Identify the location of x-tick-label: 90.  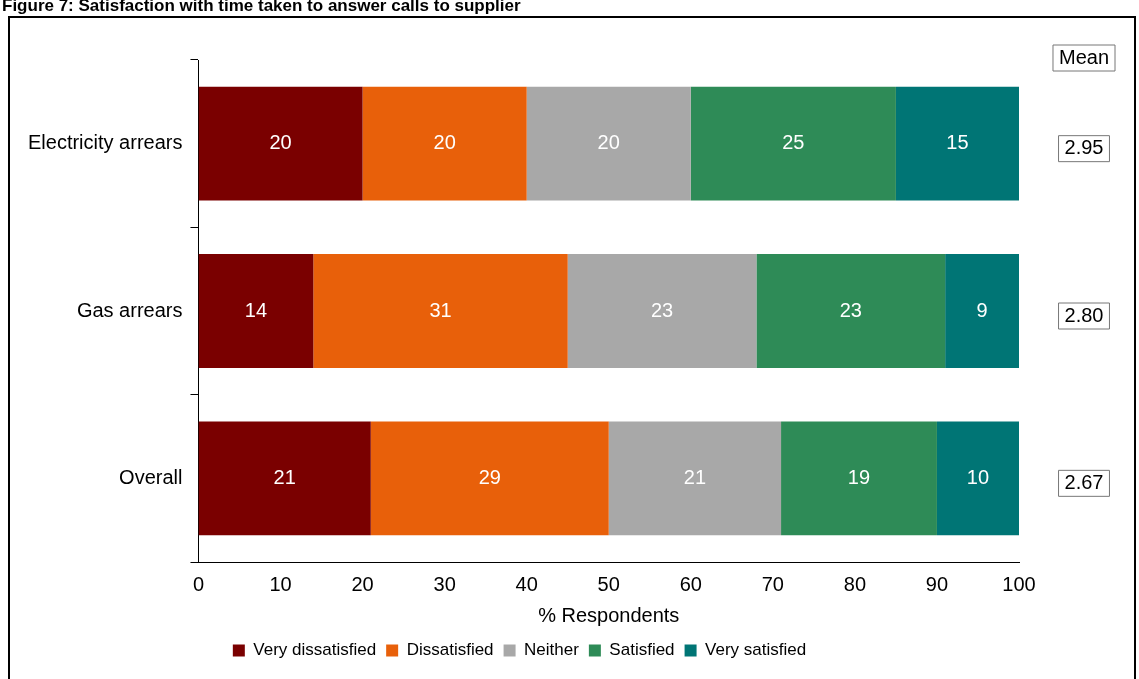
(937, 583).